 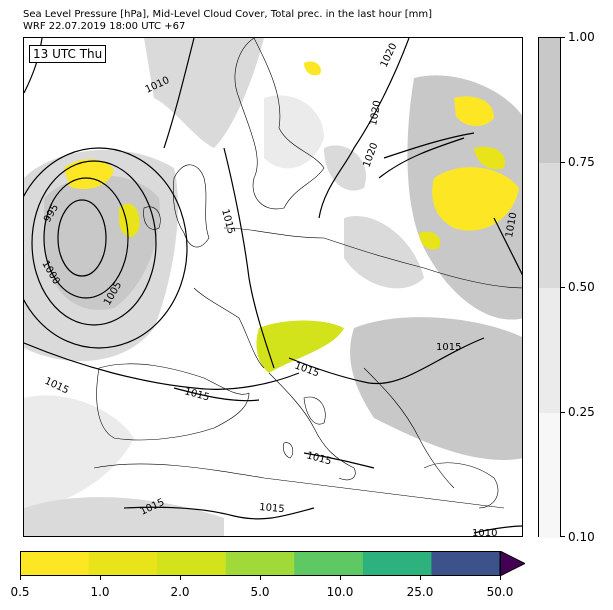 I want to click on map-subtitle: WRF 22.07.2019 18:00 UTC +67, so click(x=104, y=26).